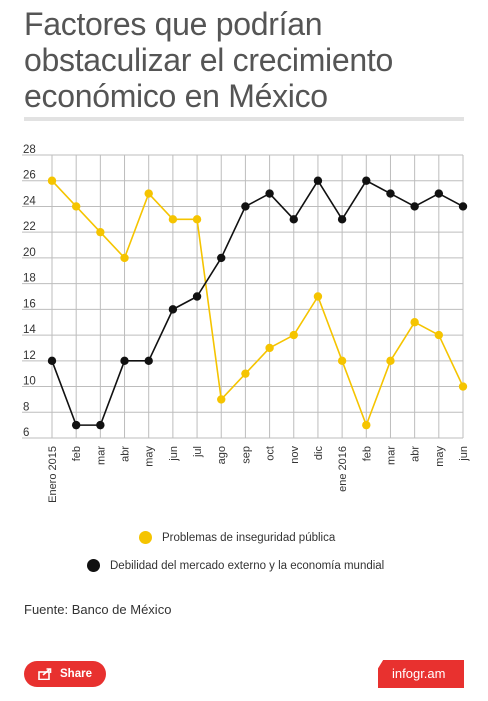 The height and width of the screenshot is (701, 488). Describe the element at coordinates (246, 455) in the screenshot. I see `x-tick-label: sep` at that location.